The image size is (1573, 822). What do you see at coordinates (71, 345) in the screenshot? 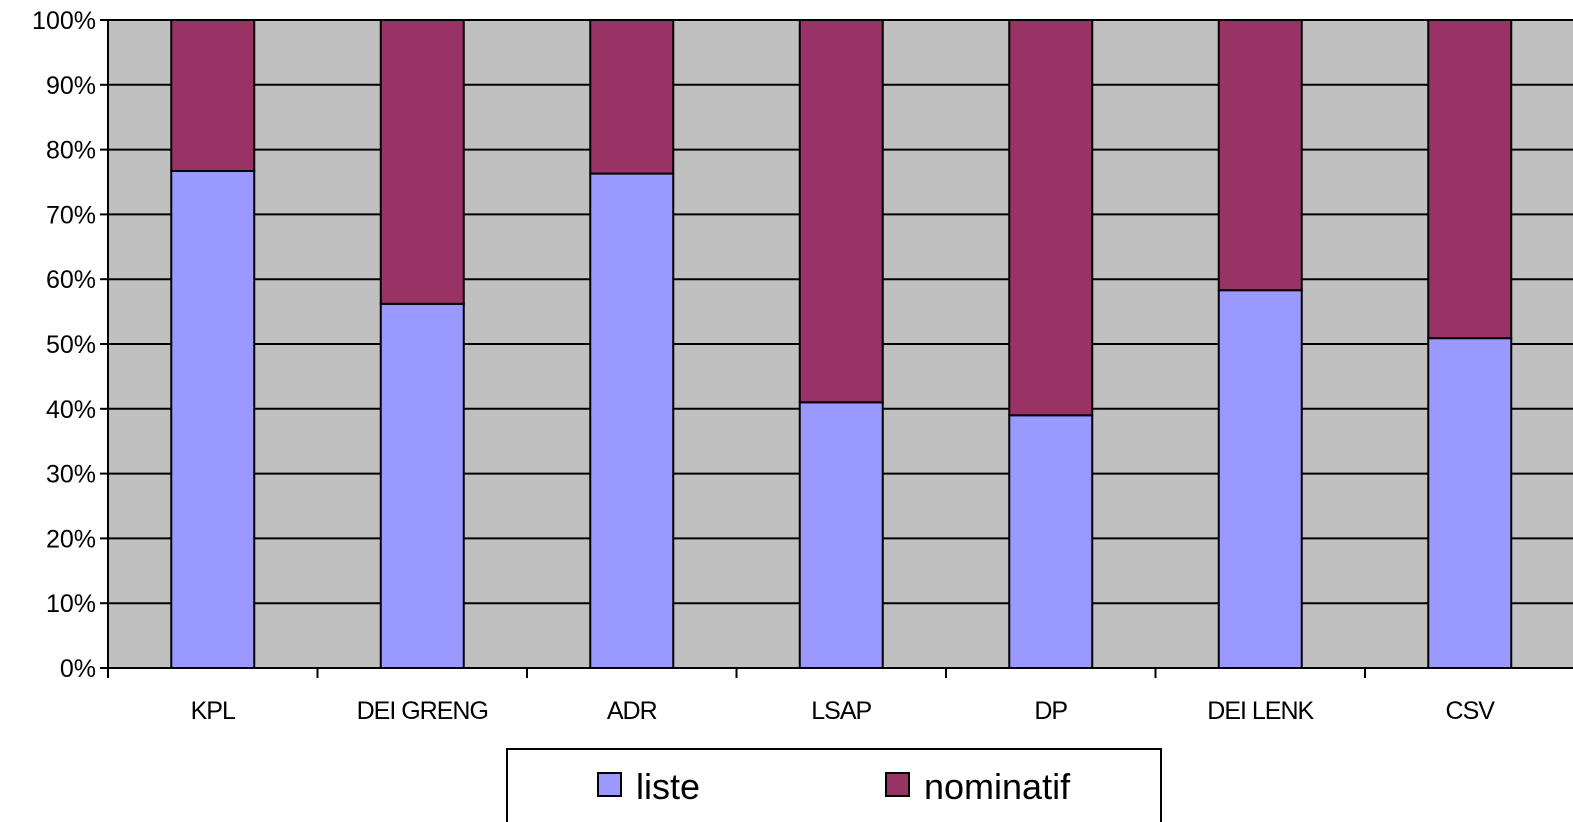
I see `y-tick-label: 50%` at bounding box center [71, 345].